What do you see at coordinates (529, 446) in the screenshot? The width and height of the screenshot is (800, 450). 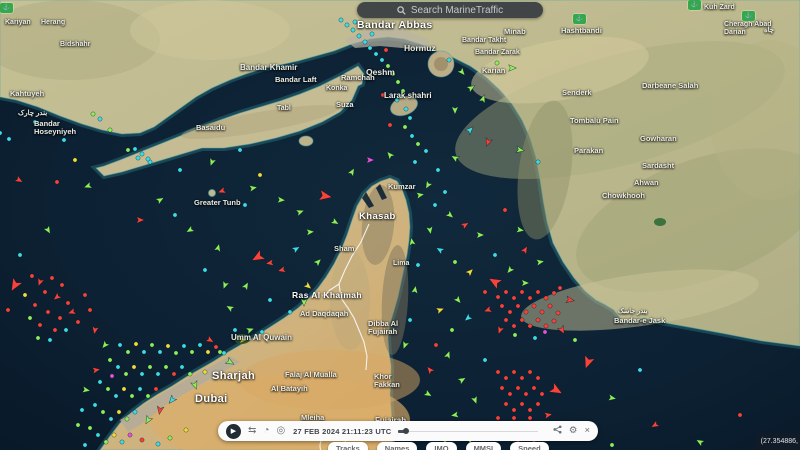 I see `toggle-speed: Speed` at bounding box center [529, 446].